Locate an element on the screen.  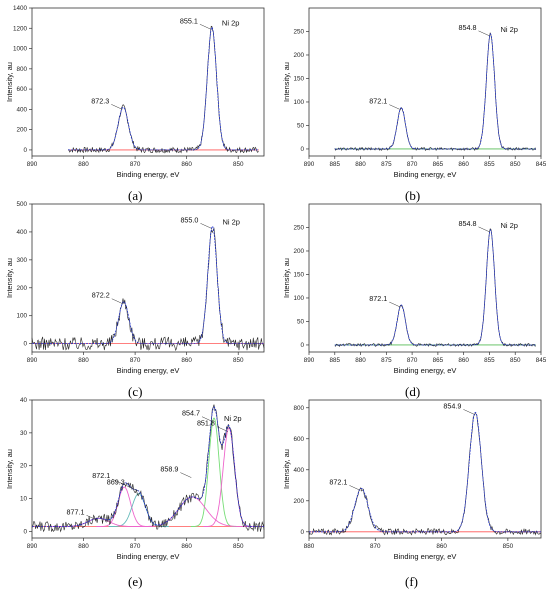
peak-annotation: 855.0 is located at coordinates (189, 219).